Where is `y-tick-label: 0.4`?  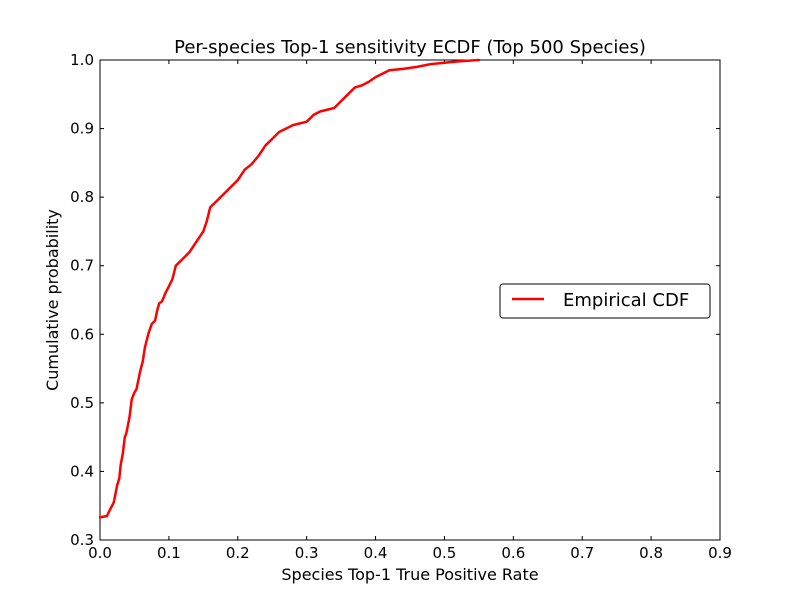 y-tick-label: 0.4 is located at coordinates (82, 471).